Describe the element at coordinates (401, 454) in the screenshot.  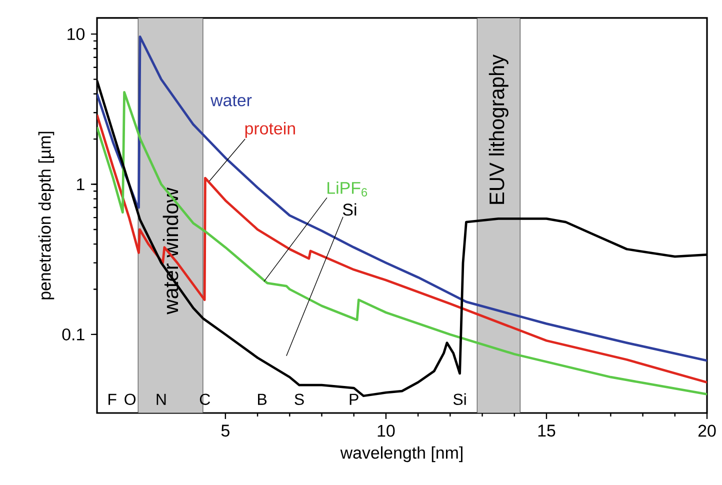
I see `x-axis-title: wavelength [nm]` at that location.